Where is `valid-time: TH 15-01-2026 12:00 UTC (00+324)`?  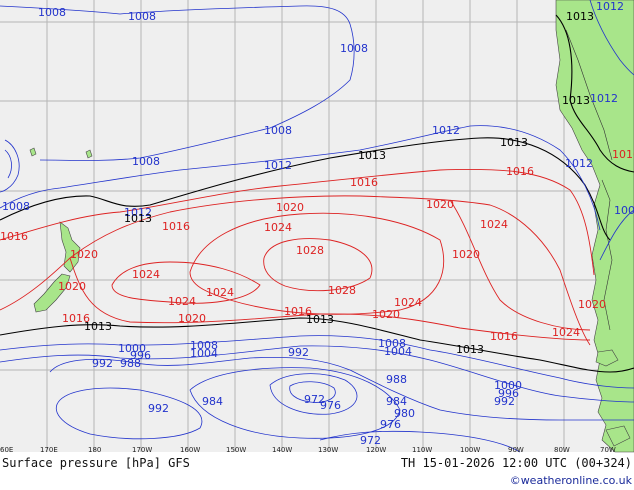 valid-time: TH 15-01-2026 12:00 UTC (00+324) is located at coordinates (516, 463).